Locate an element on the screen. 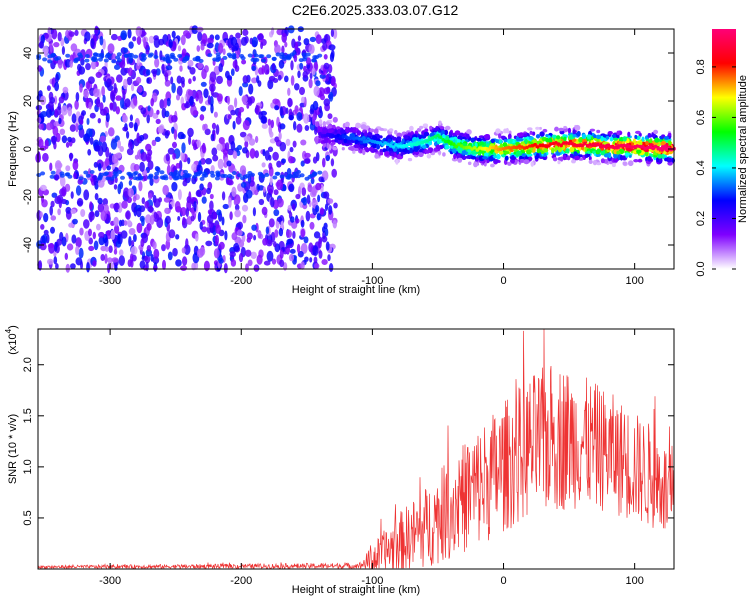 The height and width of the screenshot is (600, 750). spectrogram-y-label: Frequency (Hz) is located at coordinates (13, 149).